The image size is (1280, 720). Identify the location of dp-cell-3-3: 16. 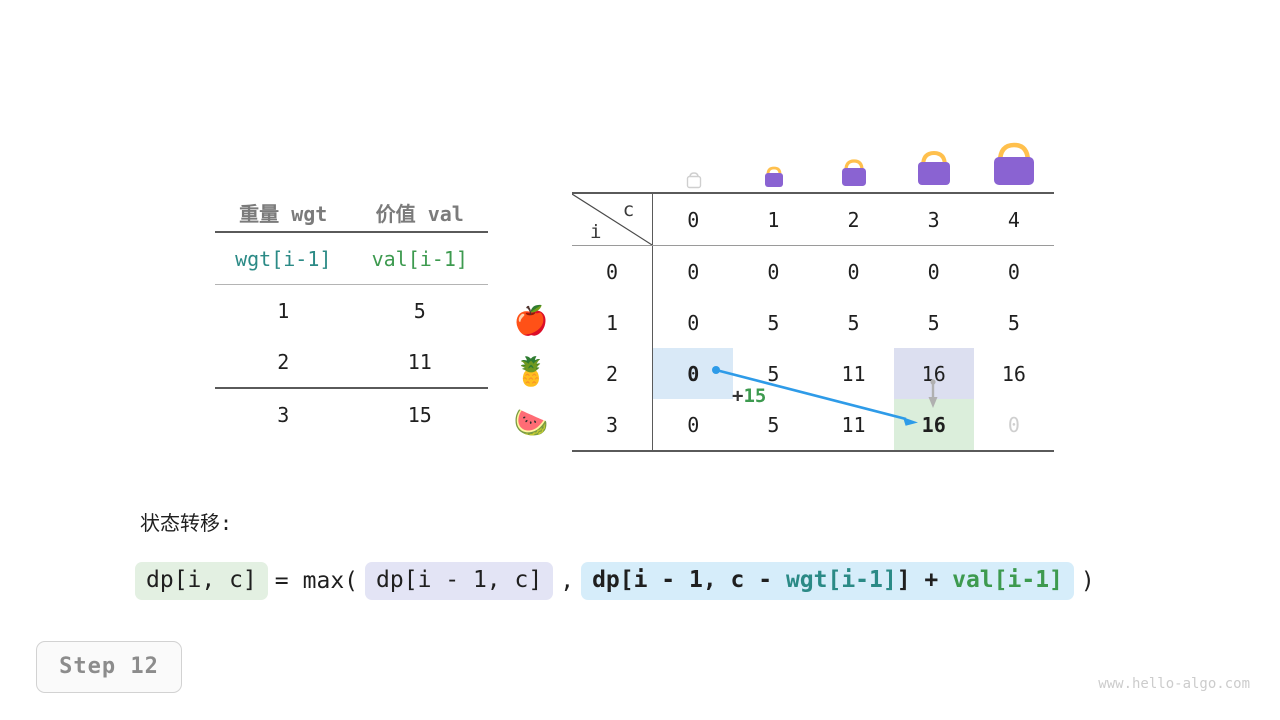
(933, 425).